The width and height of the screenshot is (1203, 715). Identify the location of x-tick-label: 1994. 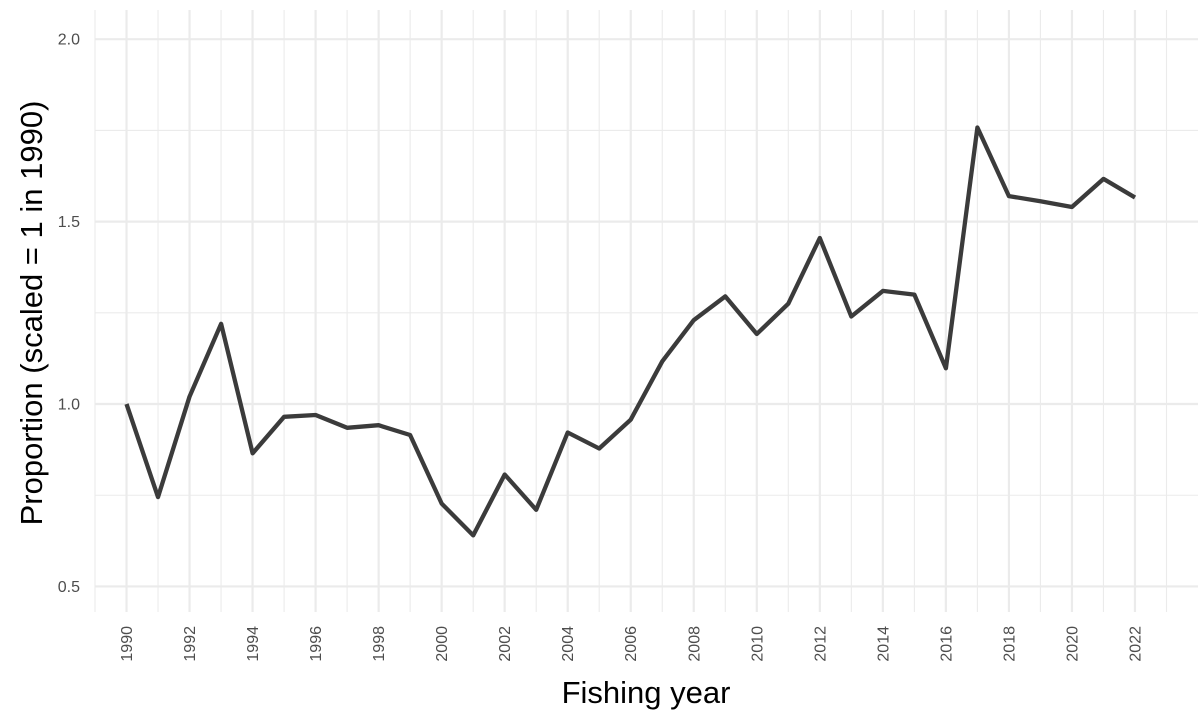
(253, 644).